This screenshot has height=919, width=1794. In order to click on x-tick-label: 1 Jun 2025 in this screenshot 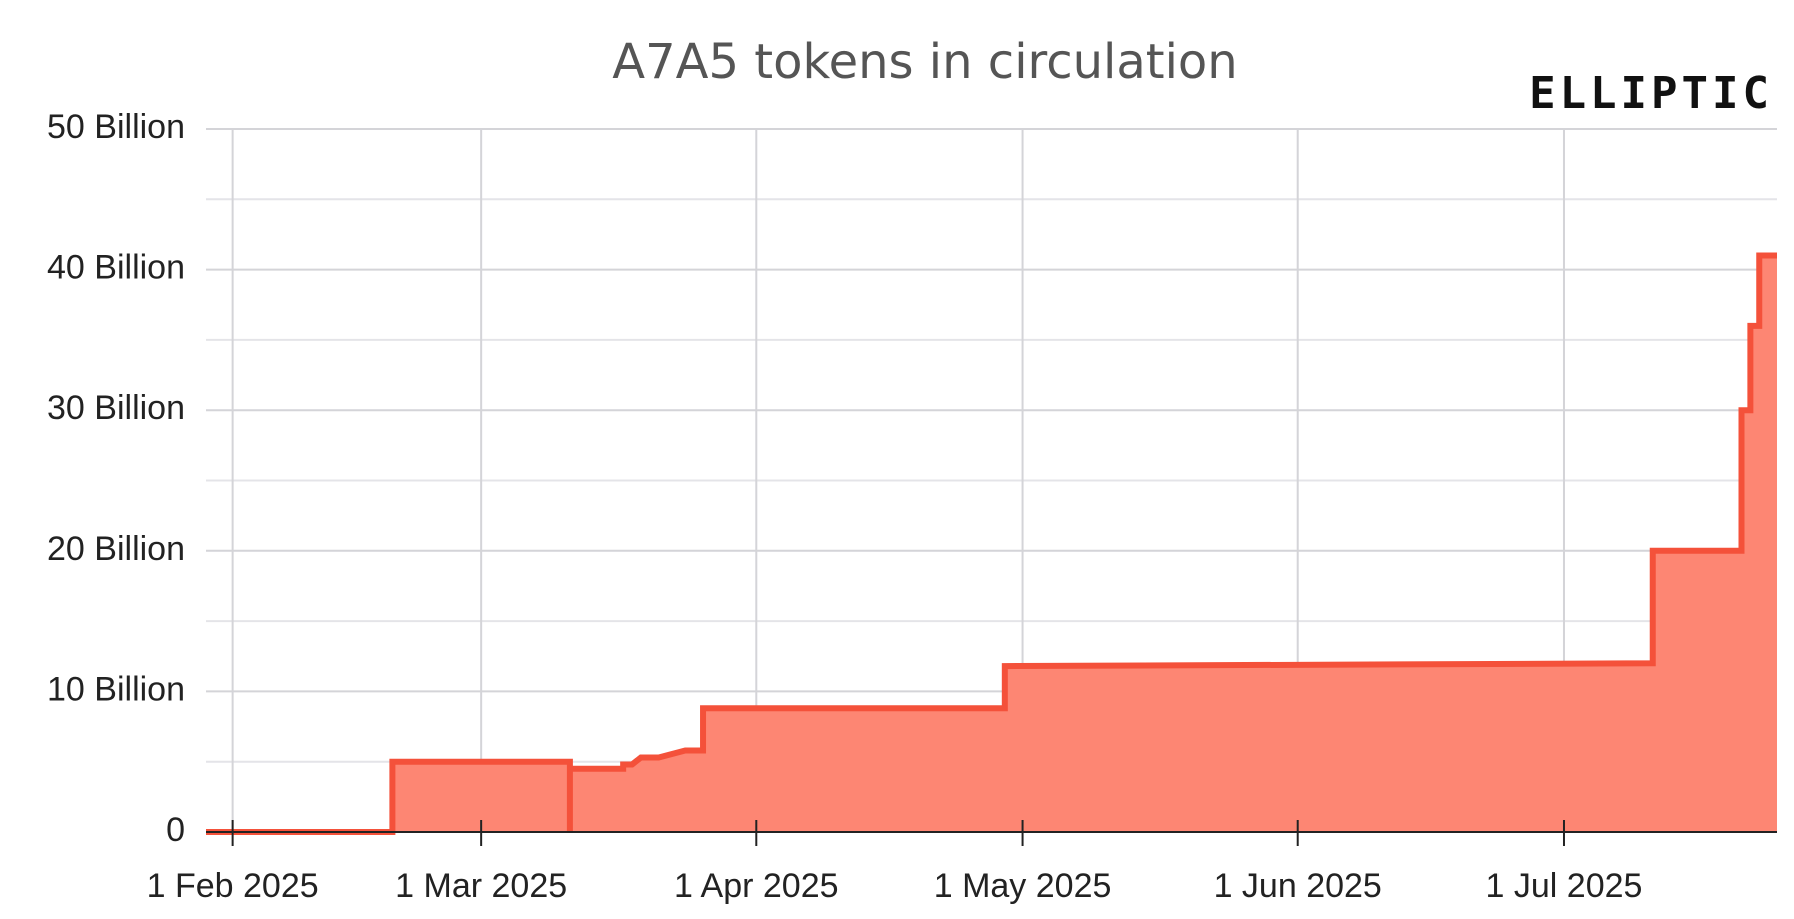, I will do `click(1298, 886)`.